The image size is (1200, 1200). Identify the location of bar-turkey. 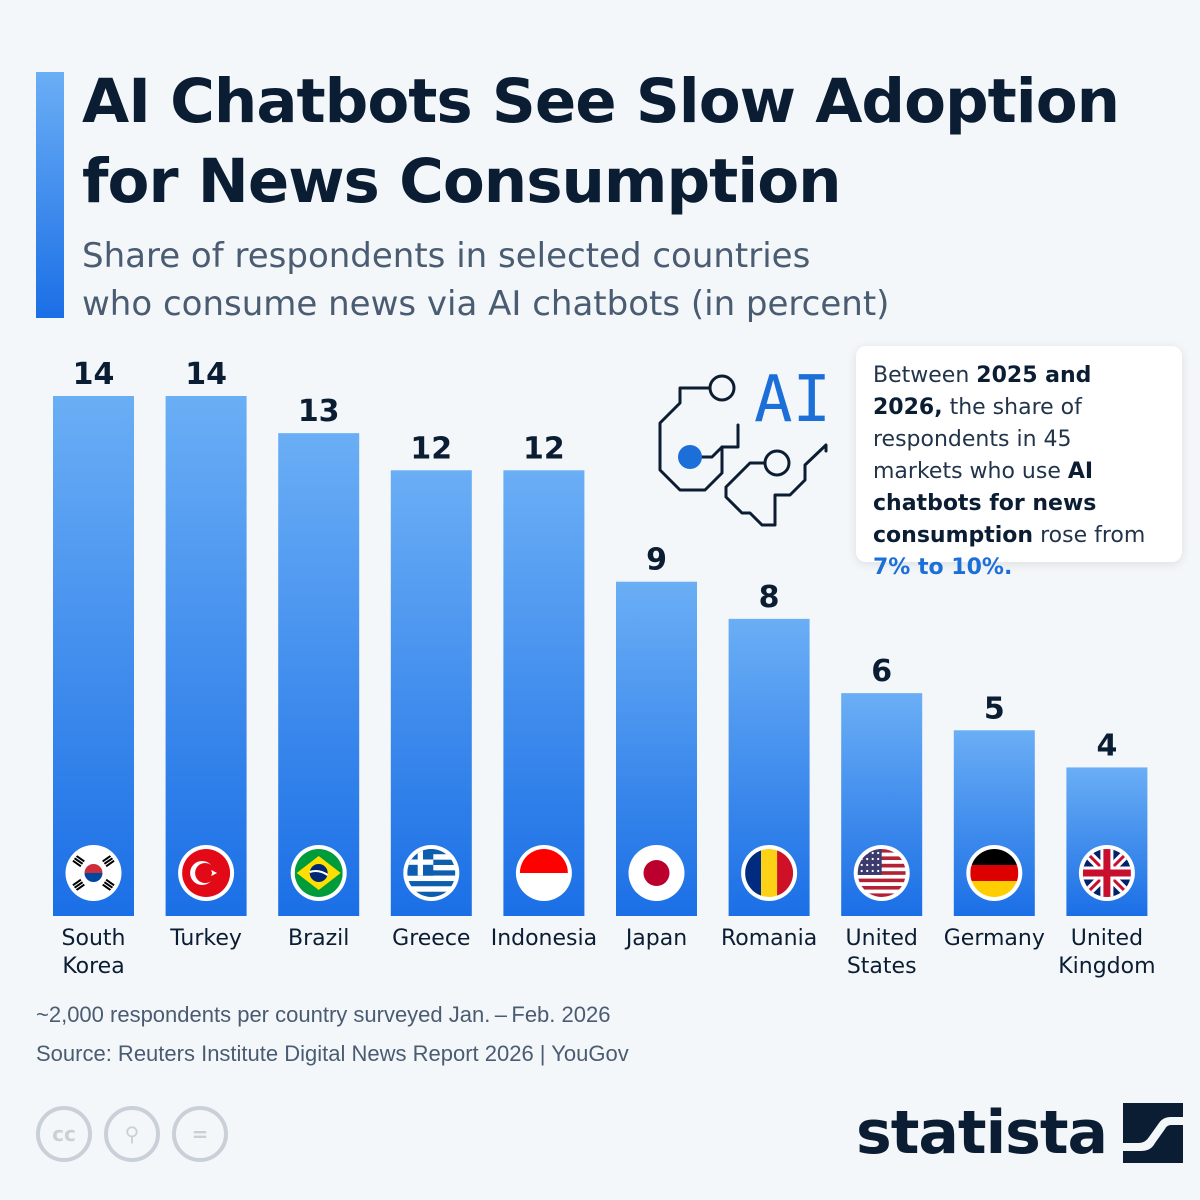
(206, 656).